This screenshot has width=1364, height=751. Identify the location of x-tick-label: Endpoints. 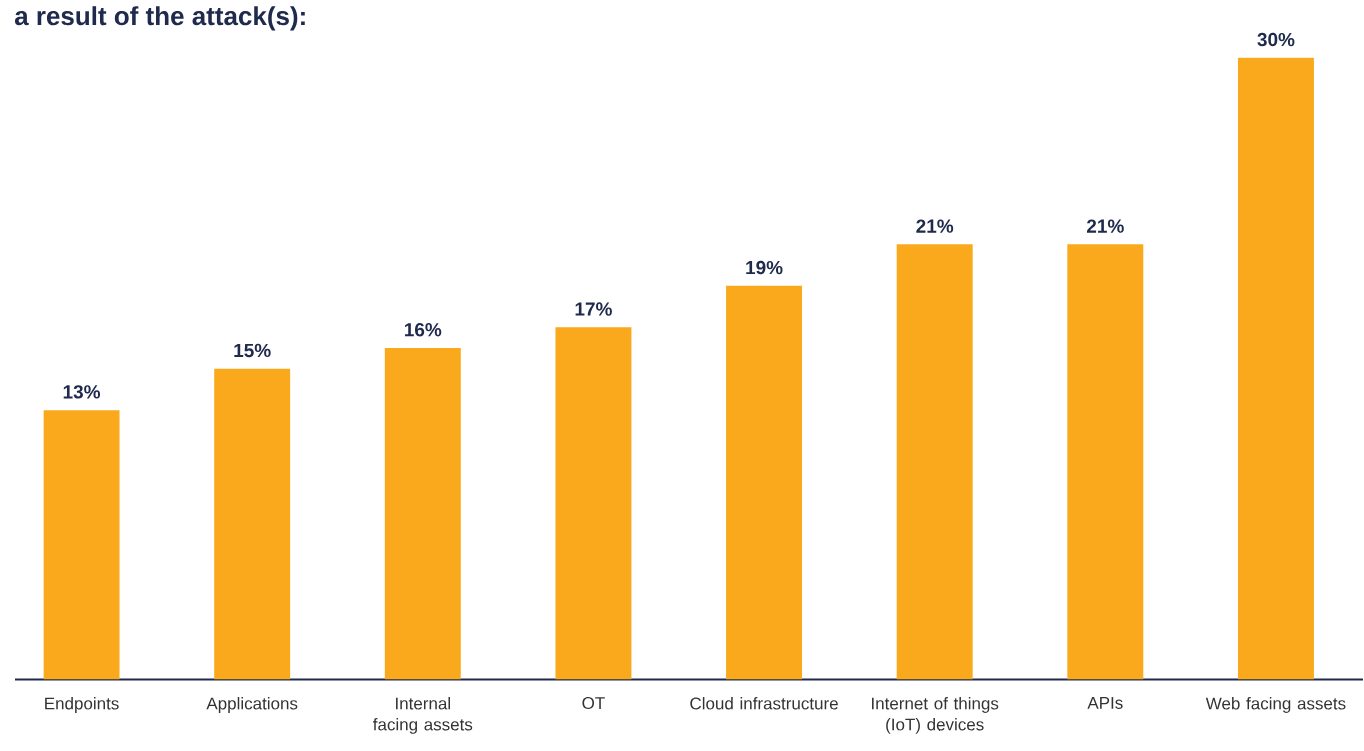
(82, 704).